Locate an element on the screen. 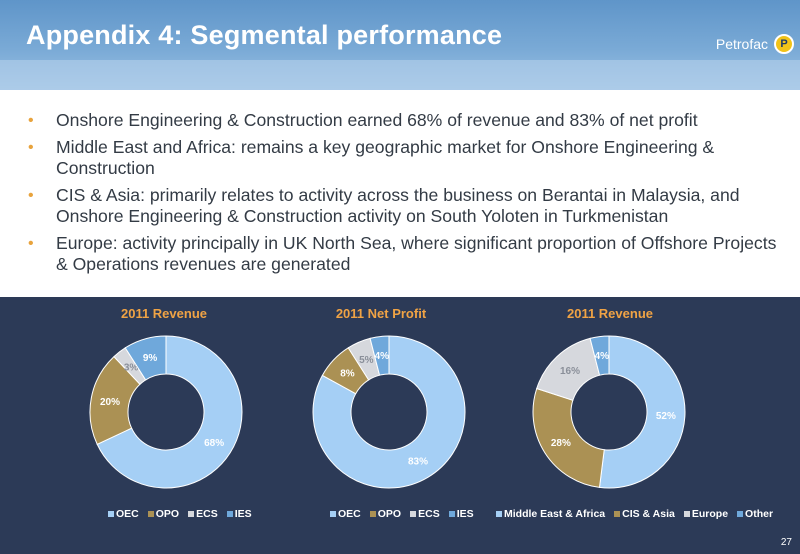 The height and width of the screenshot is (554, 800). chart-title-revenue-segment: 2011 Revenue is located at coordinates (163, 313).